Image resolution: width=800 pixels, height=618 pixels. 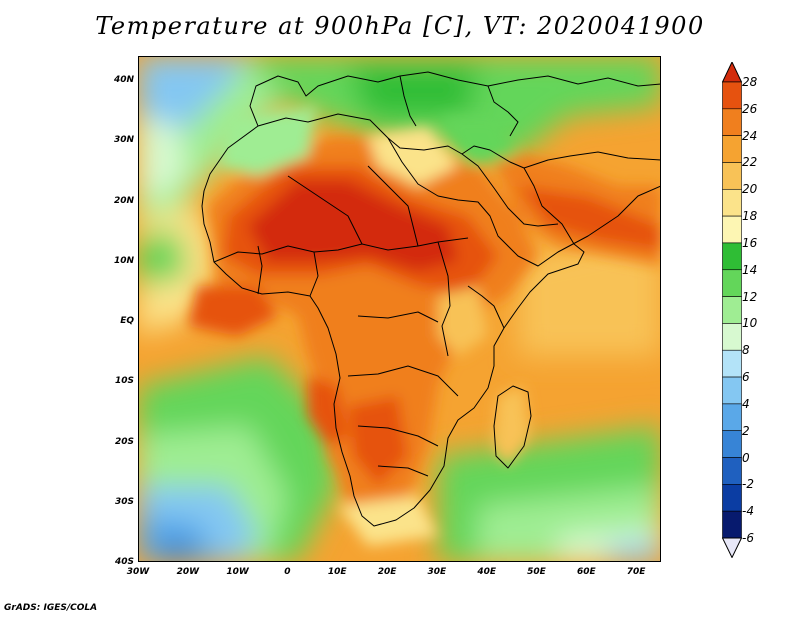 I want to click on lat-tick-label: 30N, so click(x=123, y=140).